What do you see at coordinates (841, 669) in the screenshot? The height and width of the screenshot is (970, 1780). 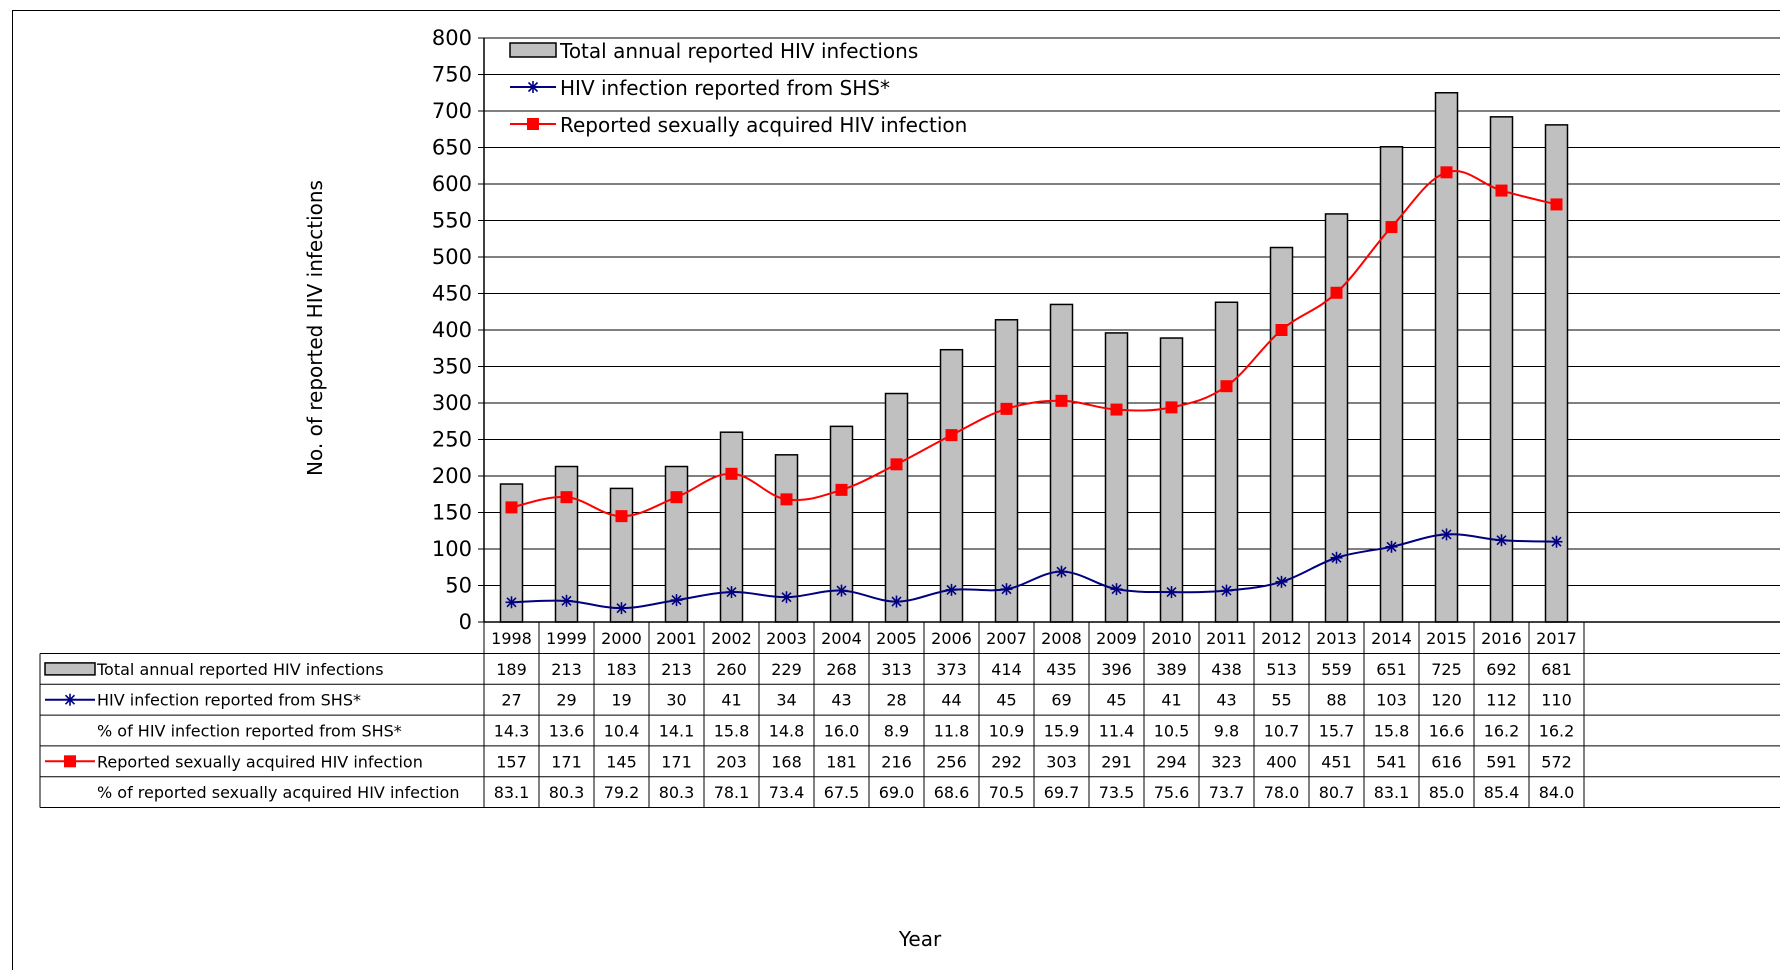 I see `table-cell: 268` at bounding box center [841, 669].